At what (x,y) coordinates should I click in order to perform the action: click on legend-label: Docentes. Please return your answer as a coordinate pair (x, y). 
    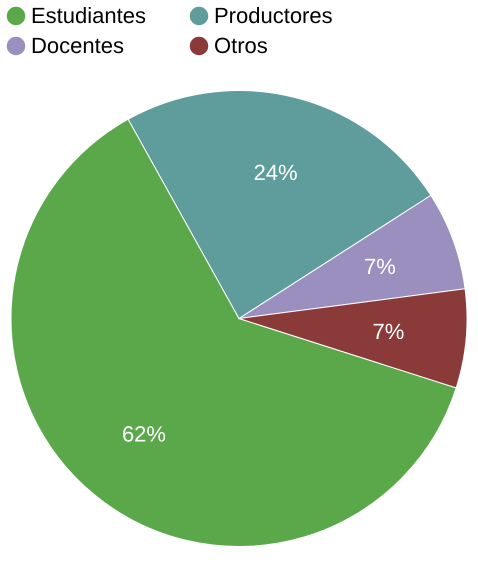
    Looking at the image, I should click on (77, 45).